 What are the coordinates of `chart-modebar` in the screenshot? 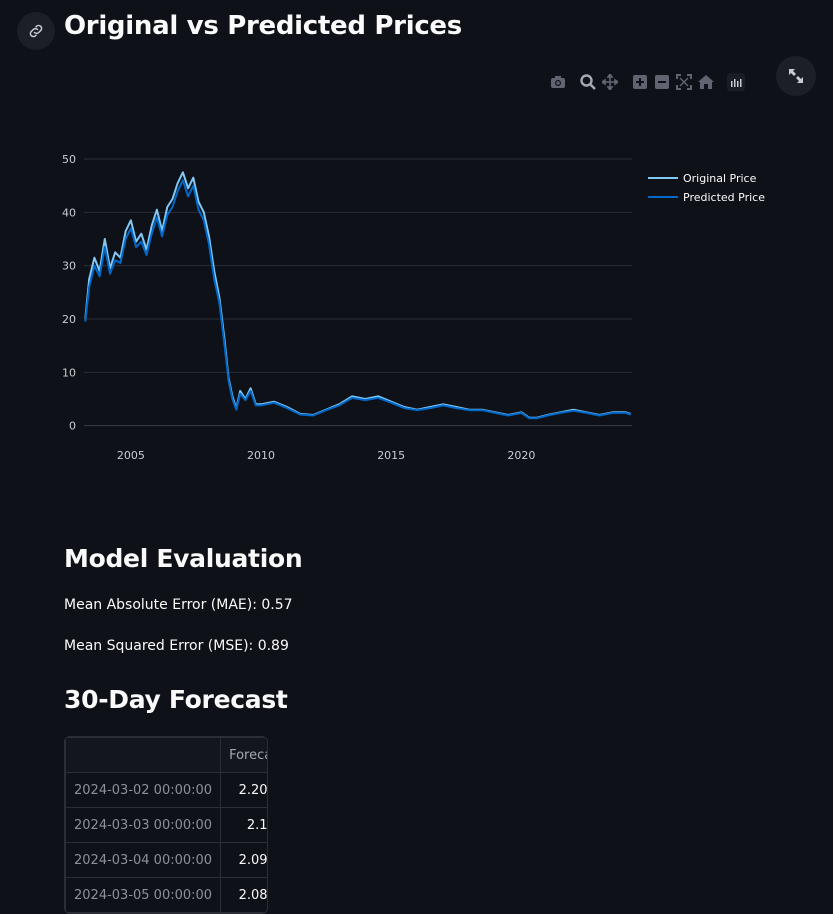 It's located at (648, 82).